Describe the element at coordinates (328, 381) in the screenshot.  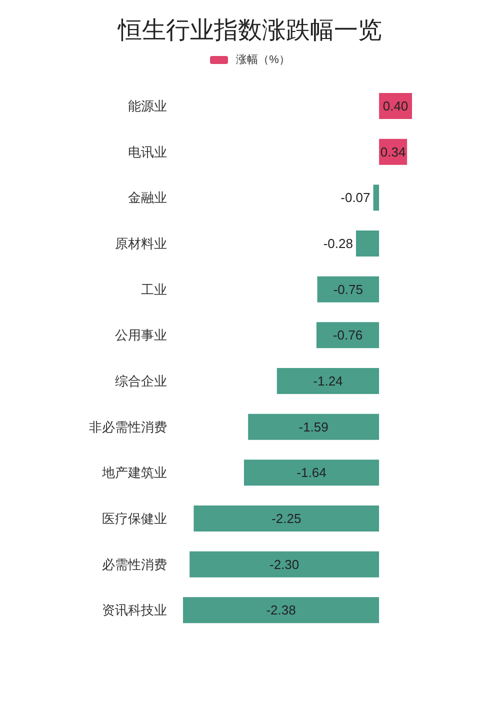
I see `data-label: -1.24` at that location.